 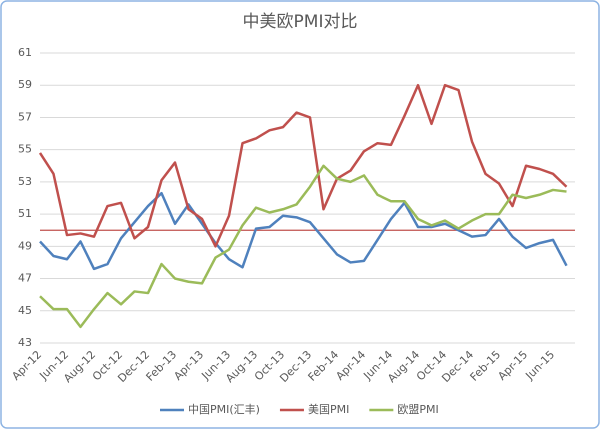 What do you see at coordinates (25, 116) in the screenshot?
I see `y-tick-label: 57` at bounding box center [25, 116].